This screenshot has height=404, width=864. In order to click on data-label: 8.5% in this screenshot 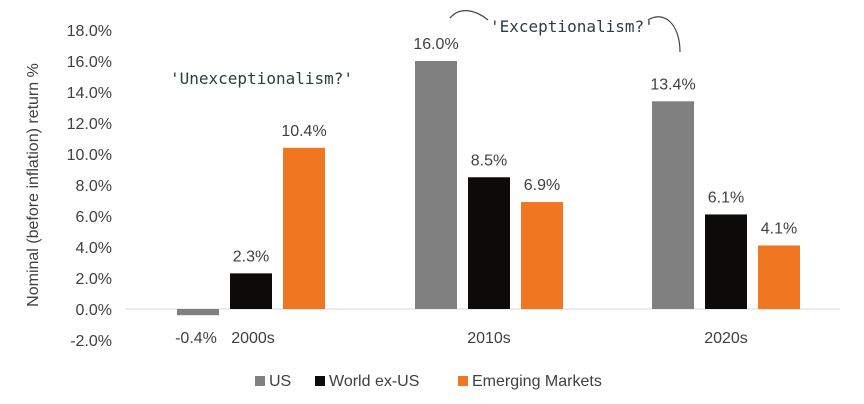, I will do `click(489, 160)`.